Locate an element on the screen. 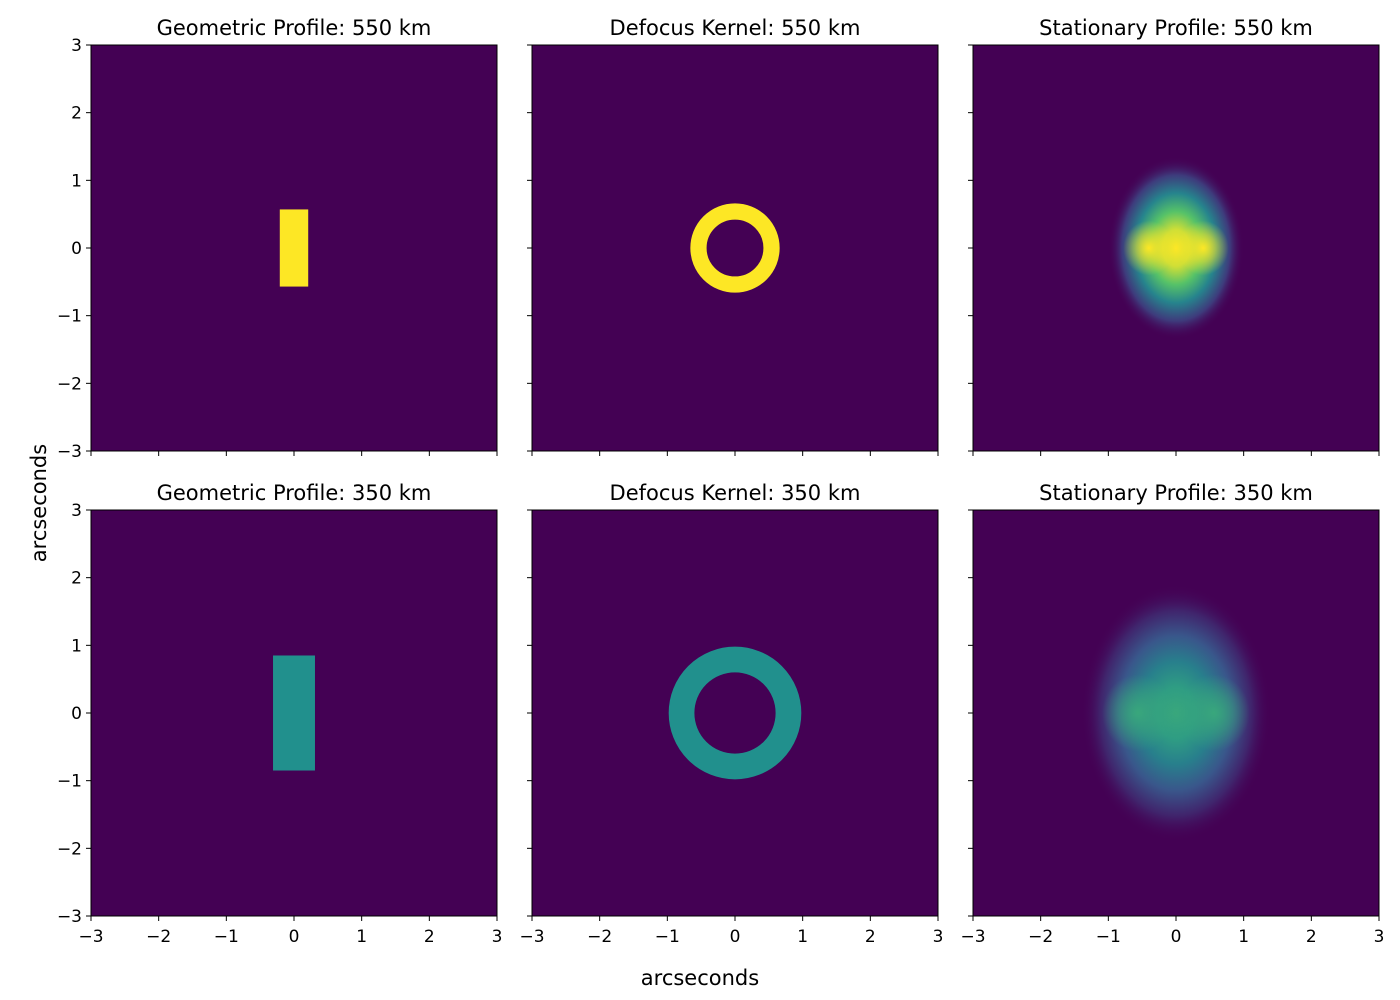 The height and width of the screenshot is (1000, 1400). subplot-2: Defocus Kernel: 550 km is located at coordinates (733, 236).